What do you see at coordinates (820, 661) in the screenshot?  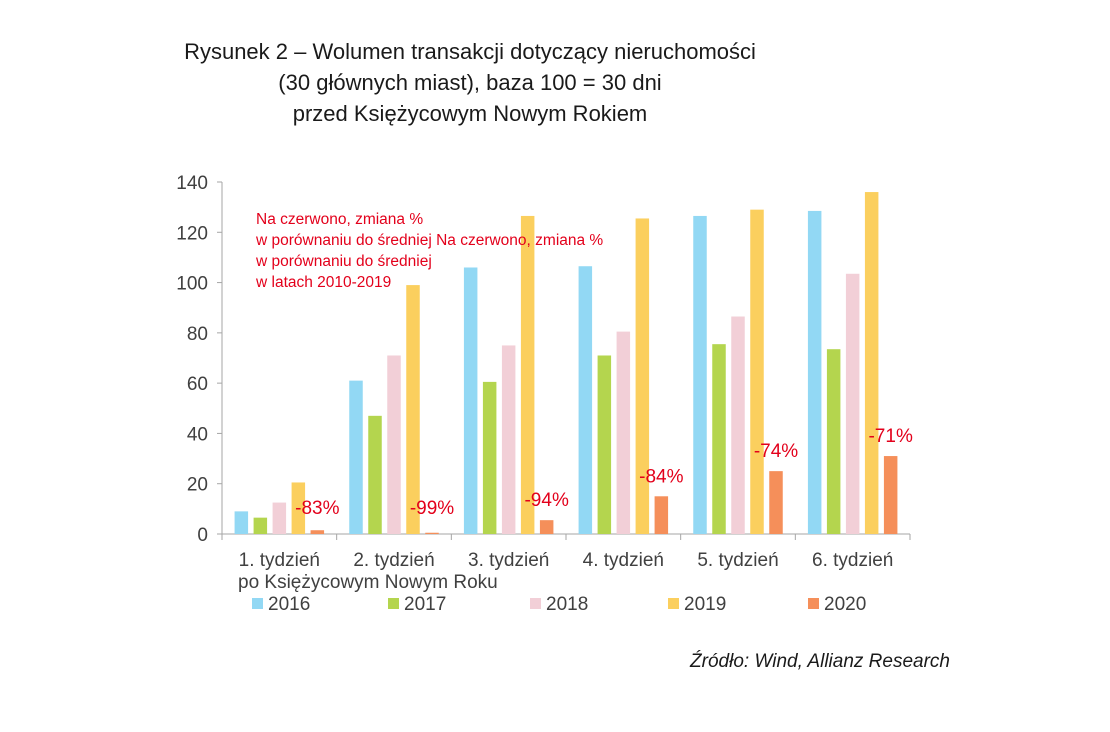 I see `source-note: Źródło: Wind, Allianz Research` at bounding box center [820, 661].